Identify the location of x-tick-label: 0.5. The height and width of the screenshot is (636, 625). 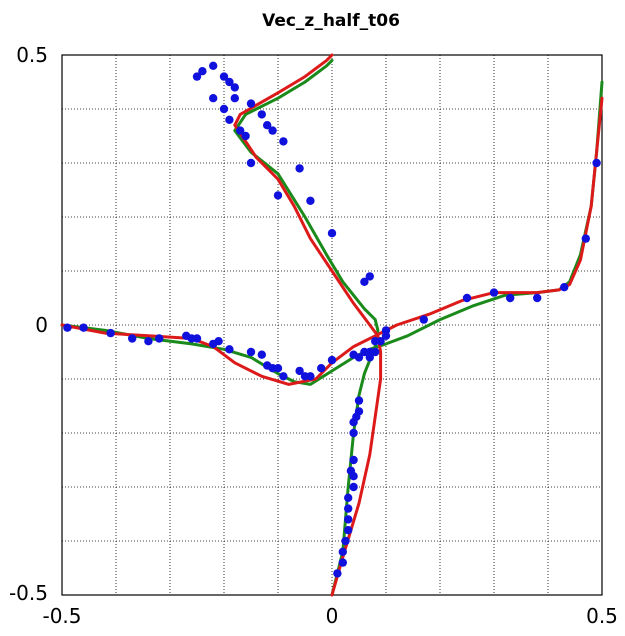
(602, 616).